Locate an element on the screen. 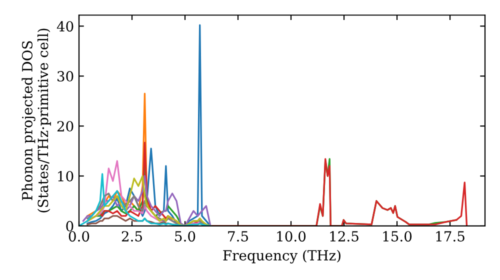 The height and width of the screenshot is (280, 500). y-tick-label: 0 is located at coordinates (70, 226).